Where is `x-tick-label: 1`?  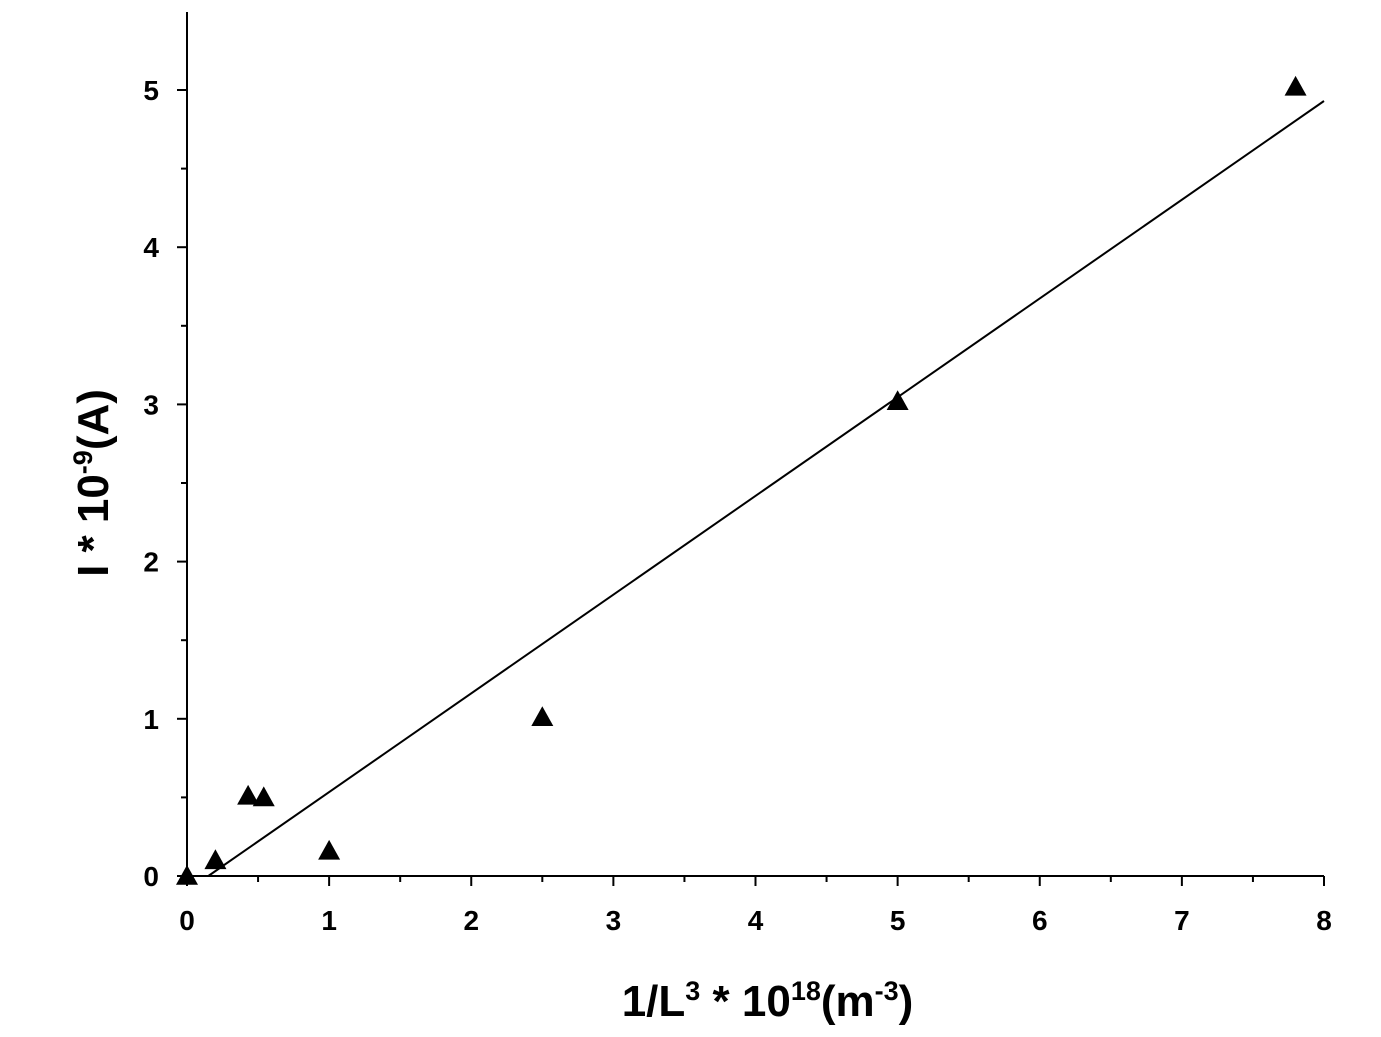 x-tick-label: 1 is located at coordinates (329, 920).